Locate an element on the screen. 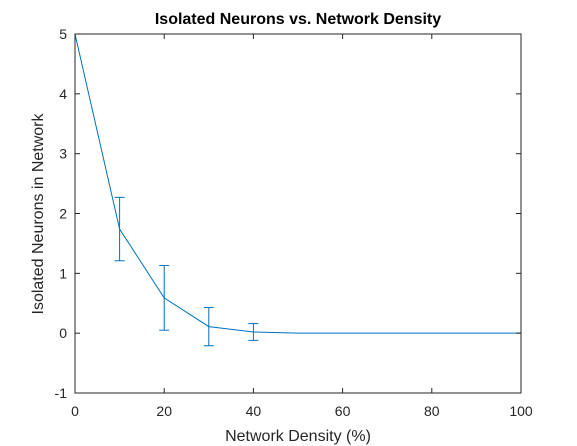  y-tick-label: 4 is located at coordinates (63, 94).